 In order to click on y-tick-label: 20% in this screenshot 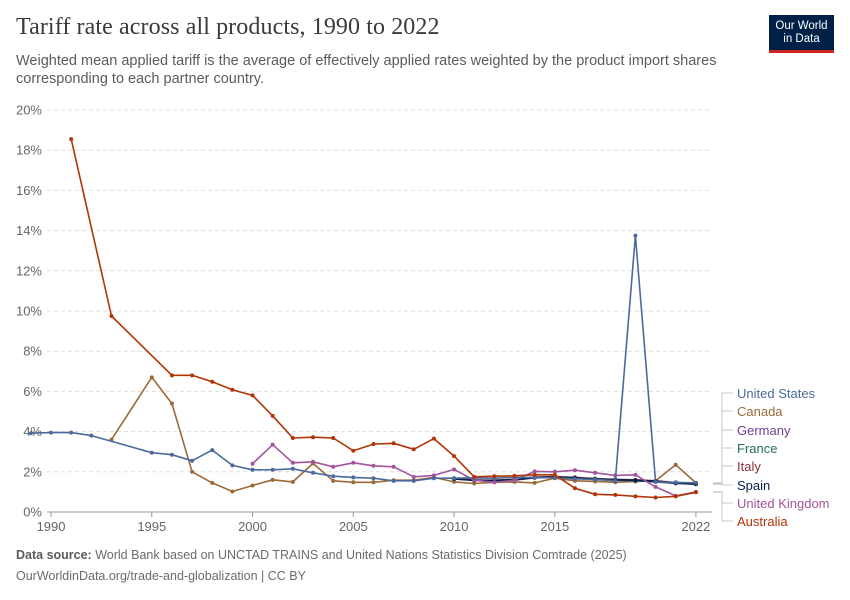, I will do `click(29, 110)`.